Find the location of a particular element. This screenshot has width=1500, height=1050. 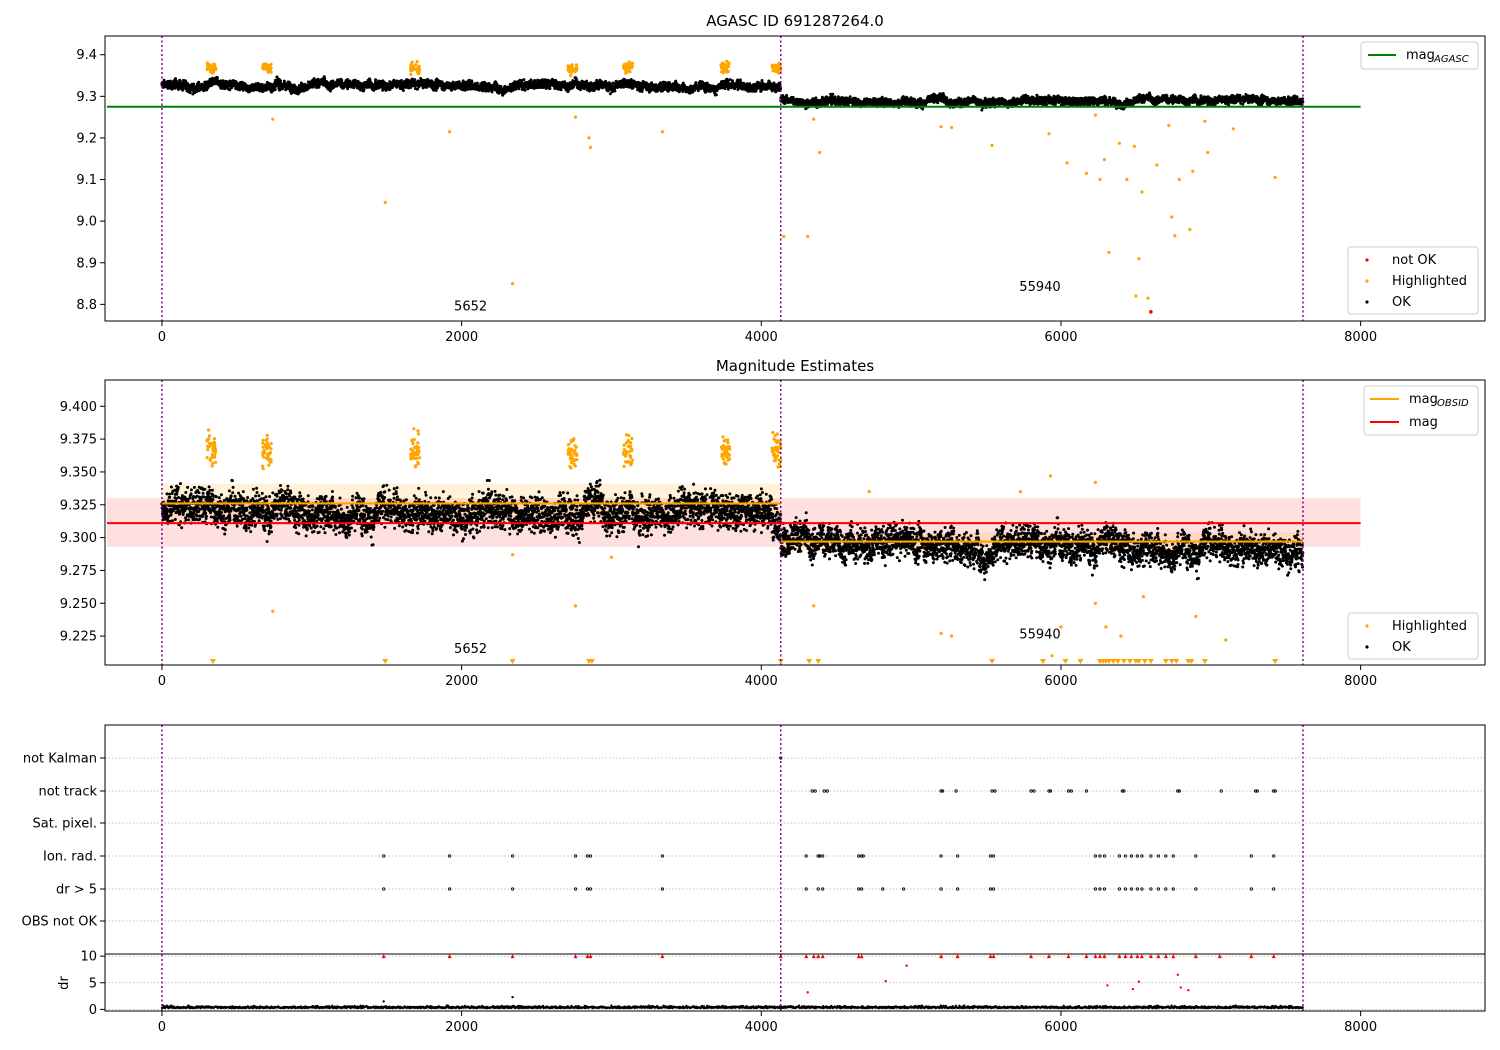

agasc-title: AGASC ID 691287264.0 is located at coordinates (795, 21).